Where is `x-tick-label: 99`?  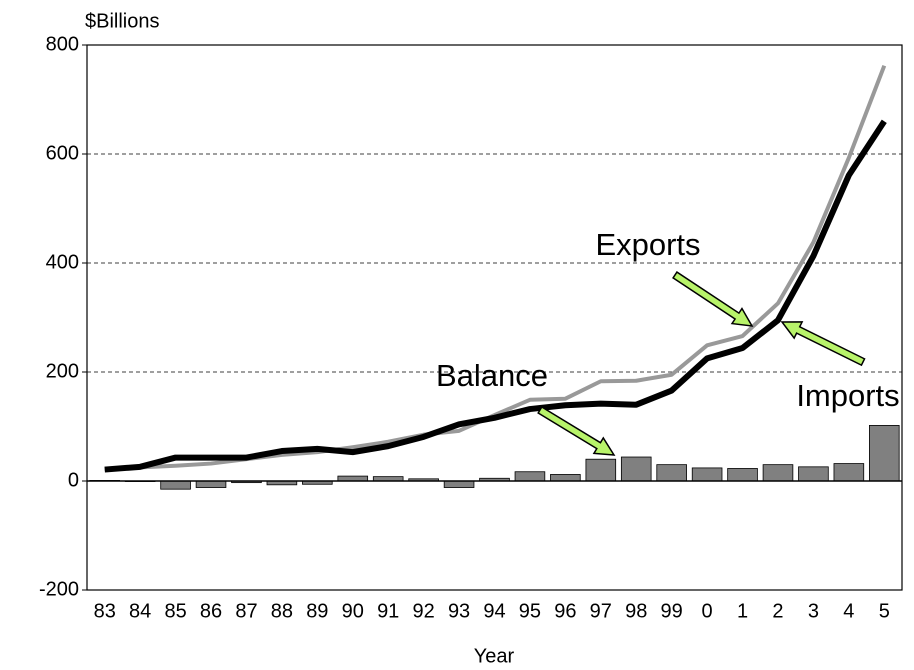 x-tick-label: 99 is located at coordinates (672, 611).